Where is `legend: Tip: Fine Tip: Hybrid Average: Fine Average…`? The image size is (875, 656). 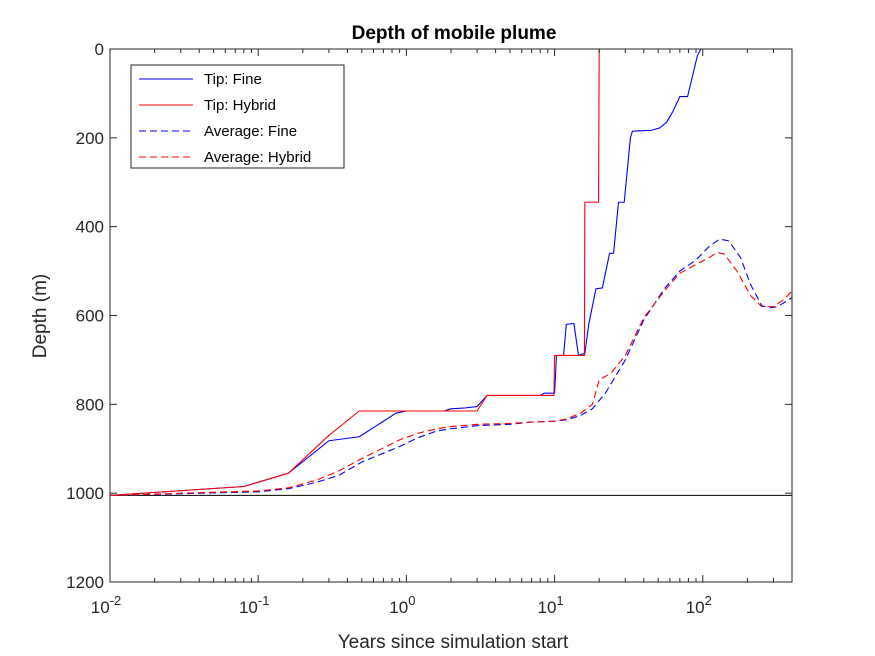 legend: Tip: Fine Tip: Hybrid Average: Fine Average… is located at coordinates (237, 116).